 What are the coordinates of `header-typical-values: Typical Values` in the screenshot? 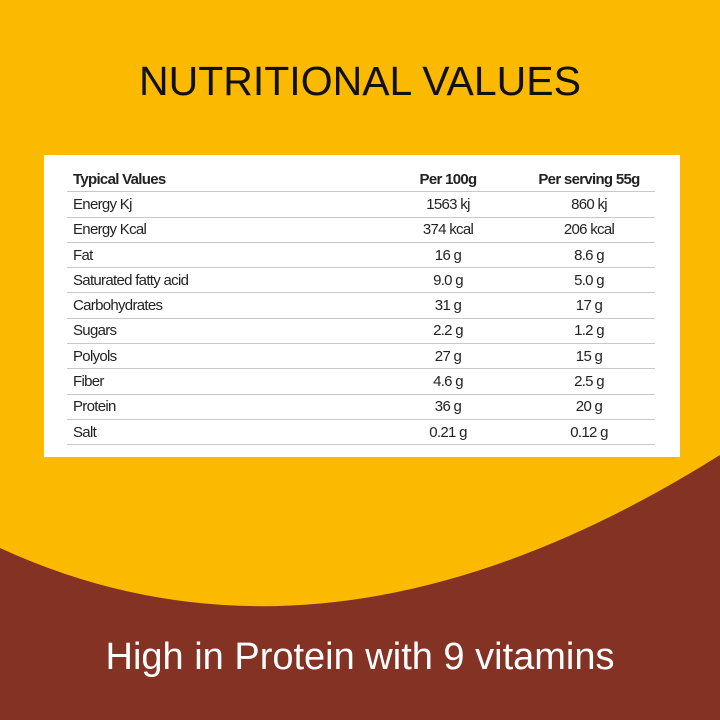 It's located at (220, 180).